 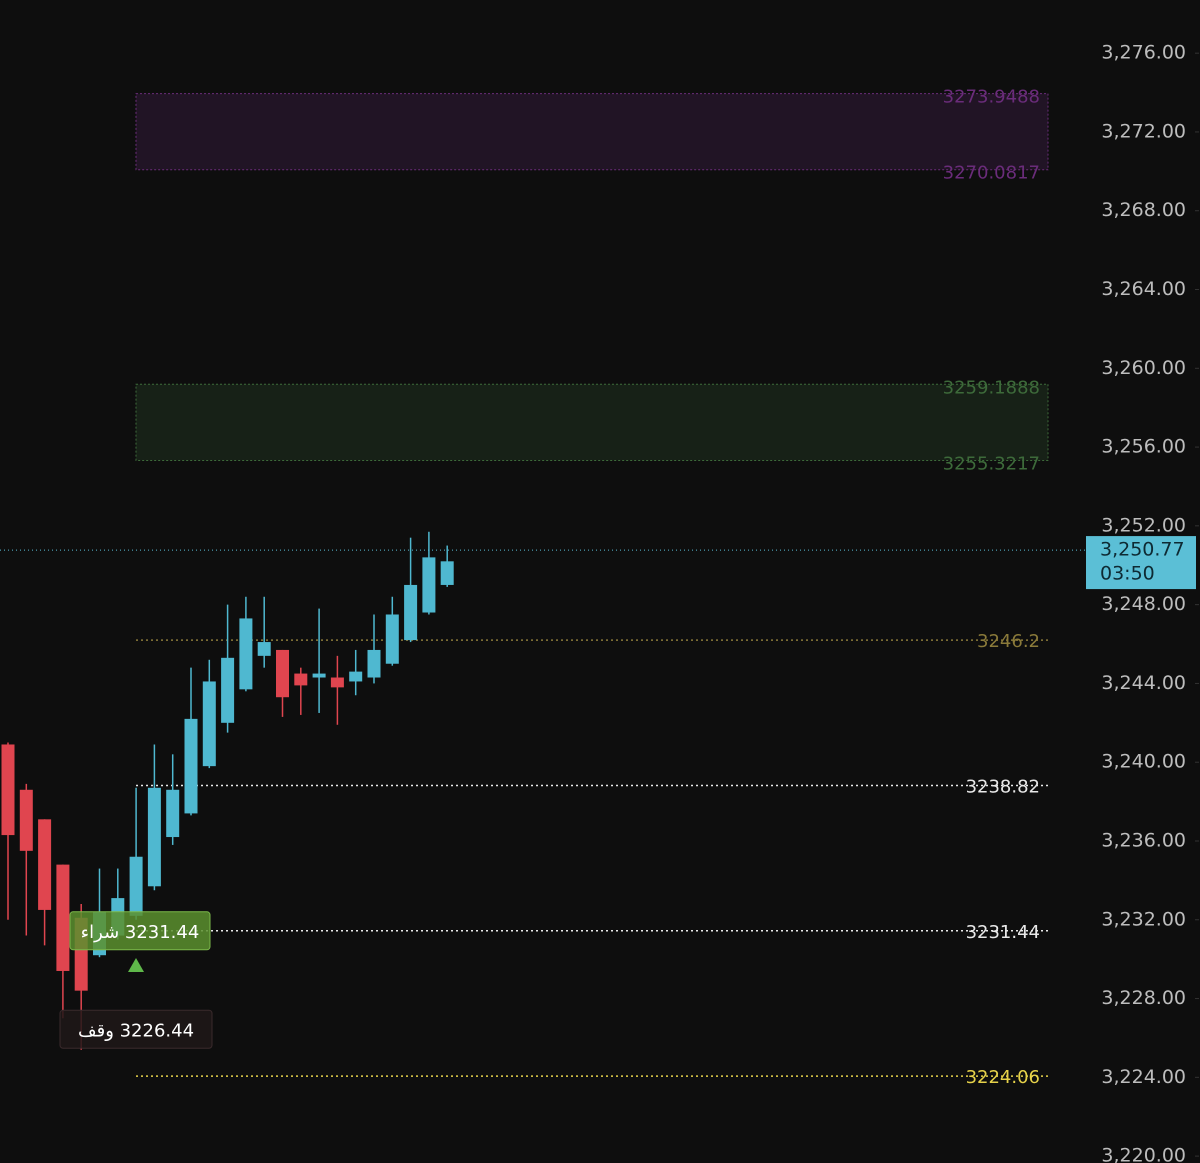 What do you see at coordinates (1143, 210) in the screenshot?
I see `y-tick-label: 3,268.00` at bounding box center [1143, 210].